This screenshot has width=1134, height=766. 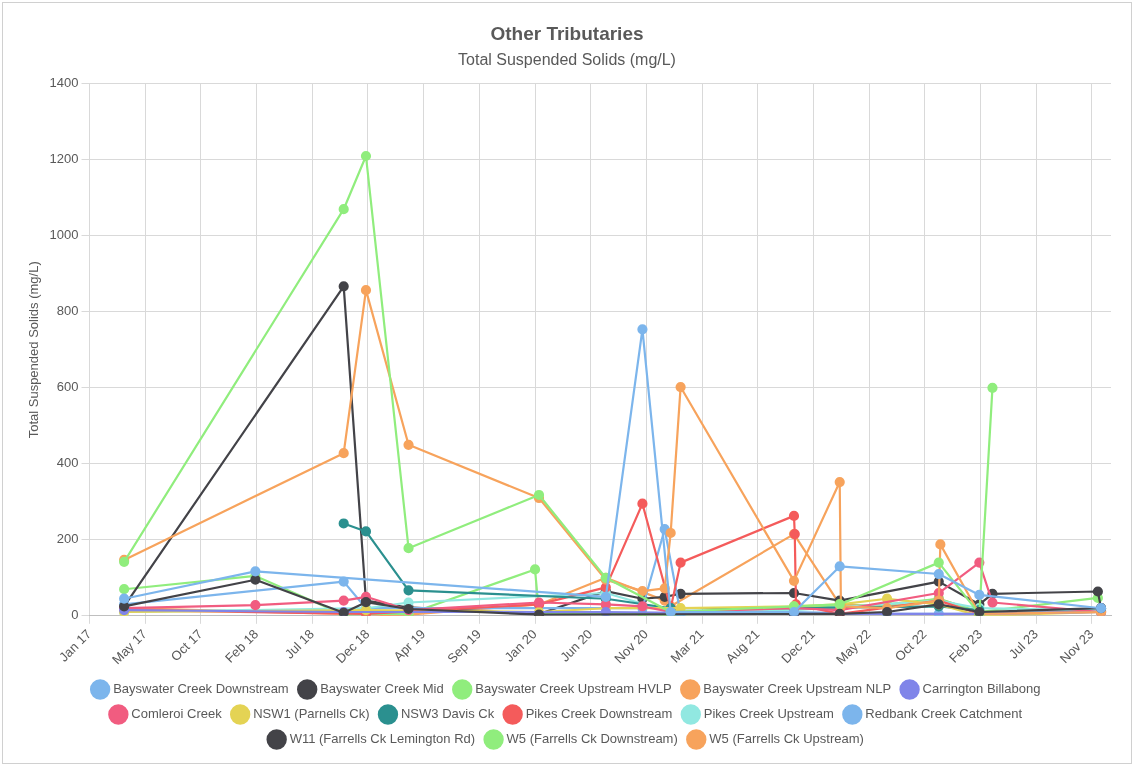 I want to click on x-tick-label: Mar 21, so click(x=687, y=646).